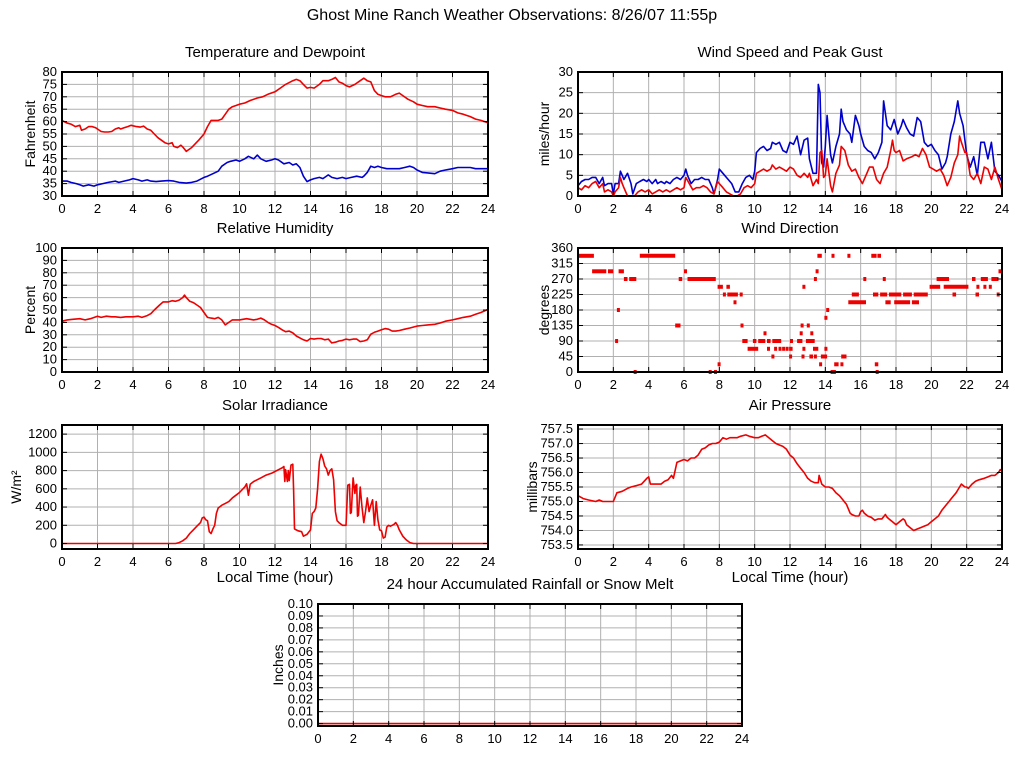 Image resolution: width=1024 pixels, height=768 pixels. I want to click on svg-text: 600, so click(46, 488).